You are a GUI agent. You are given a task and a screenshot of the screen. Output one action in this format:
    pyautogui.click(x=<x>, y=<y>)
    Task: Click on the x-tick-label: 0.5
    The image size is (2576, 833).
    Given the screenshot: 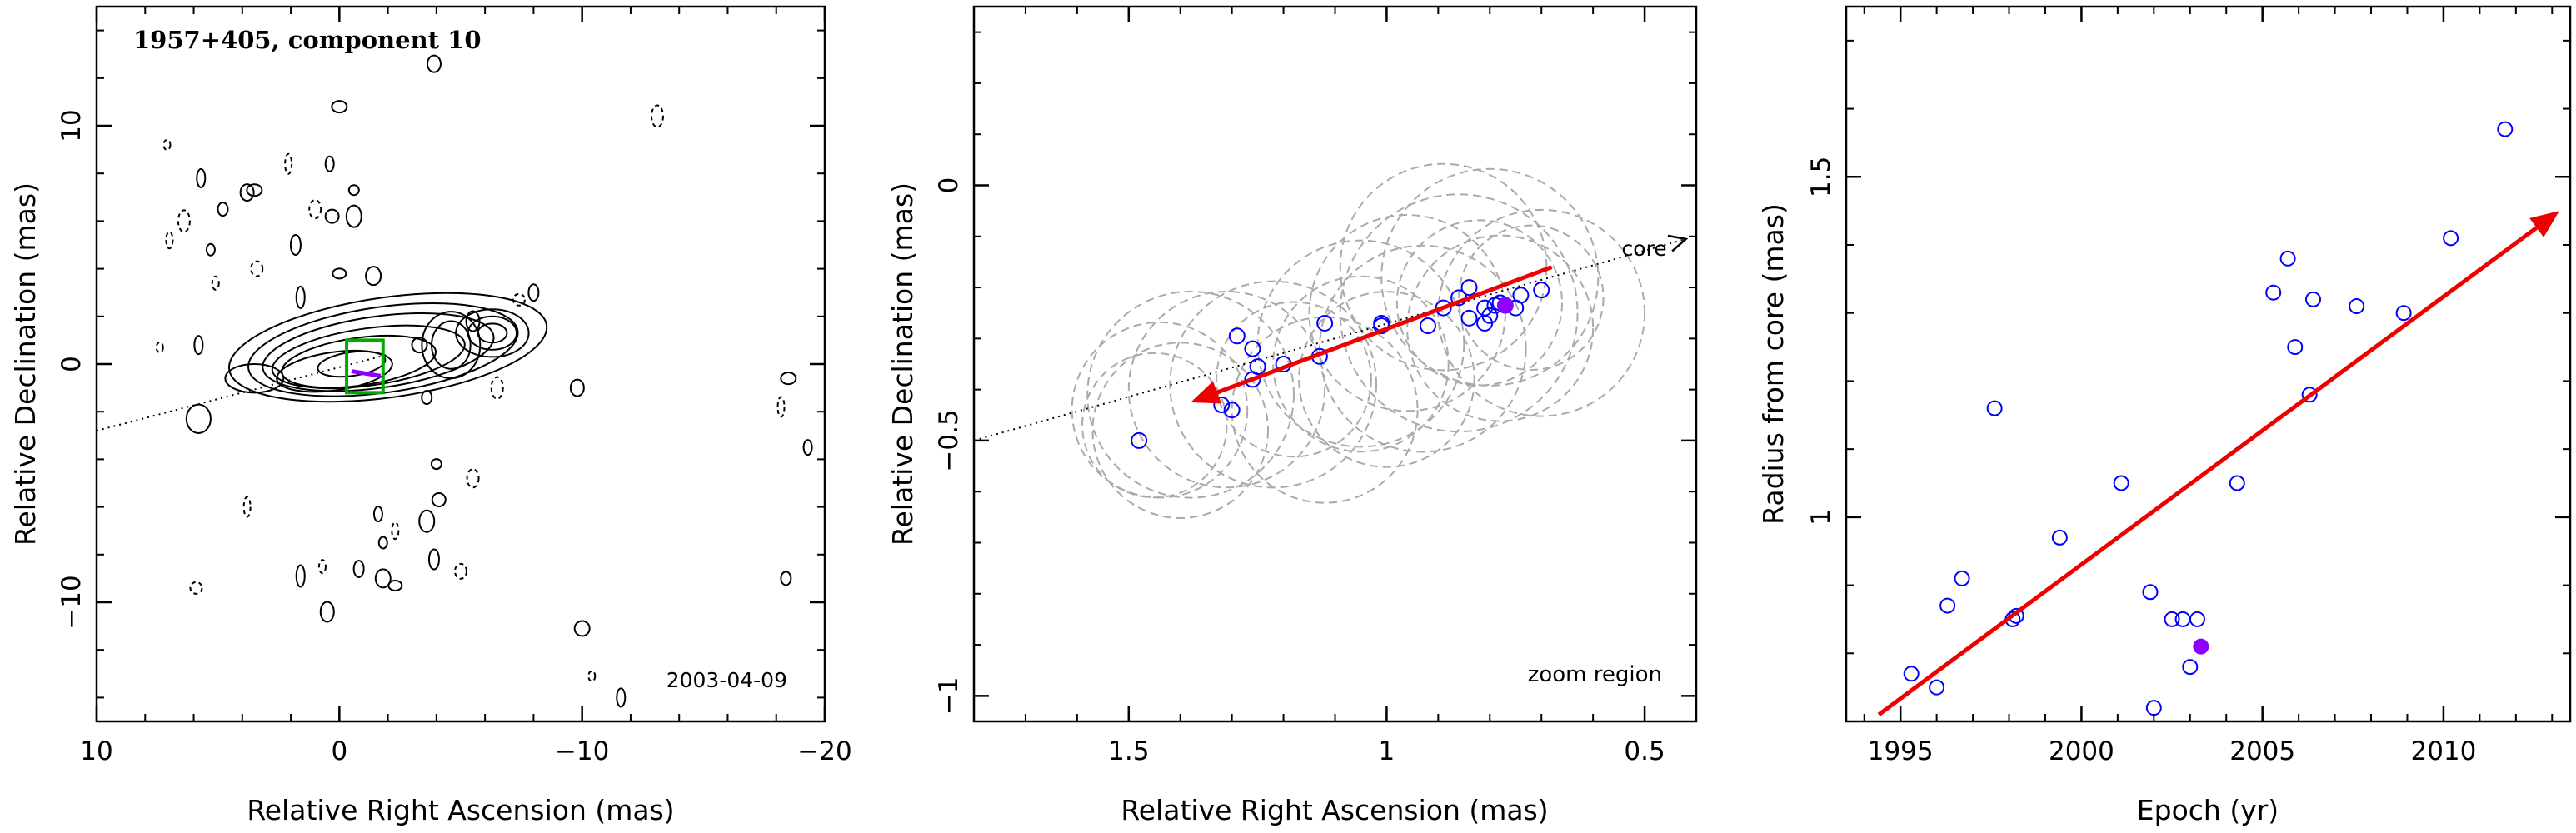 What is the action you would take?
    pyautogui.click(x=1644, y=751)
    